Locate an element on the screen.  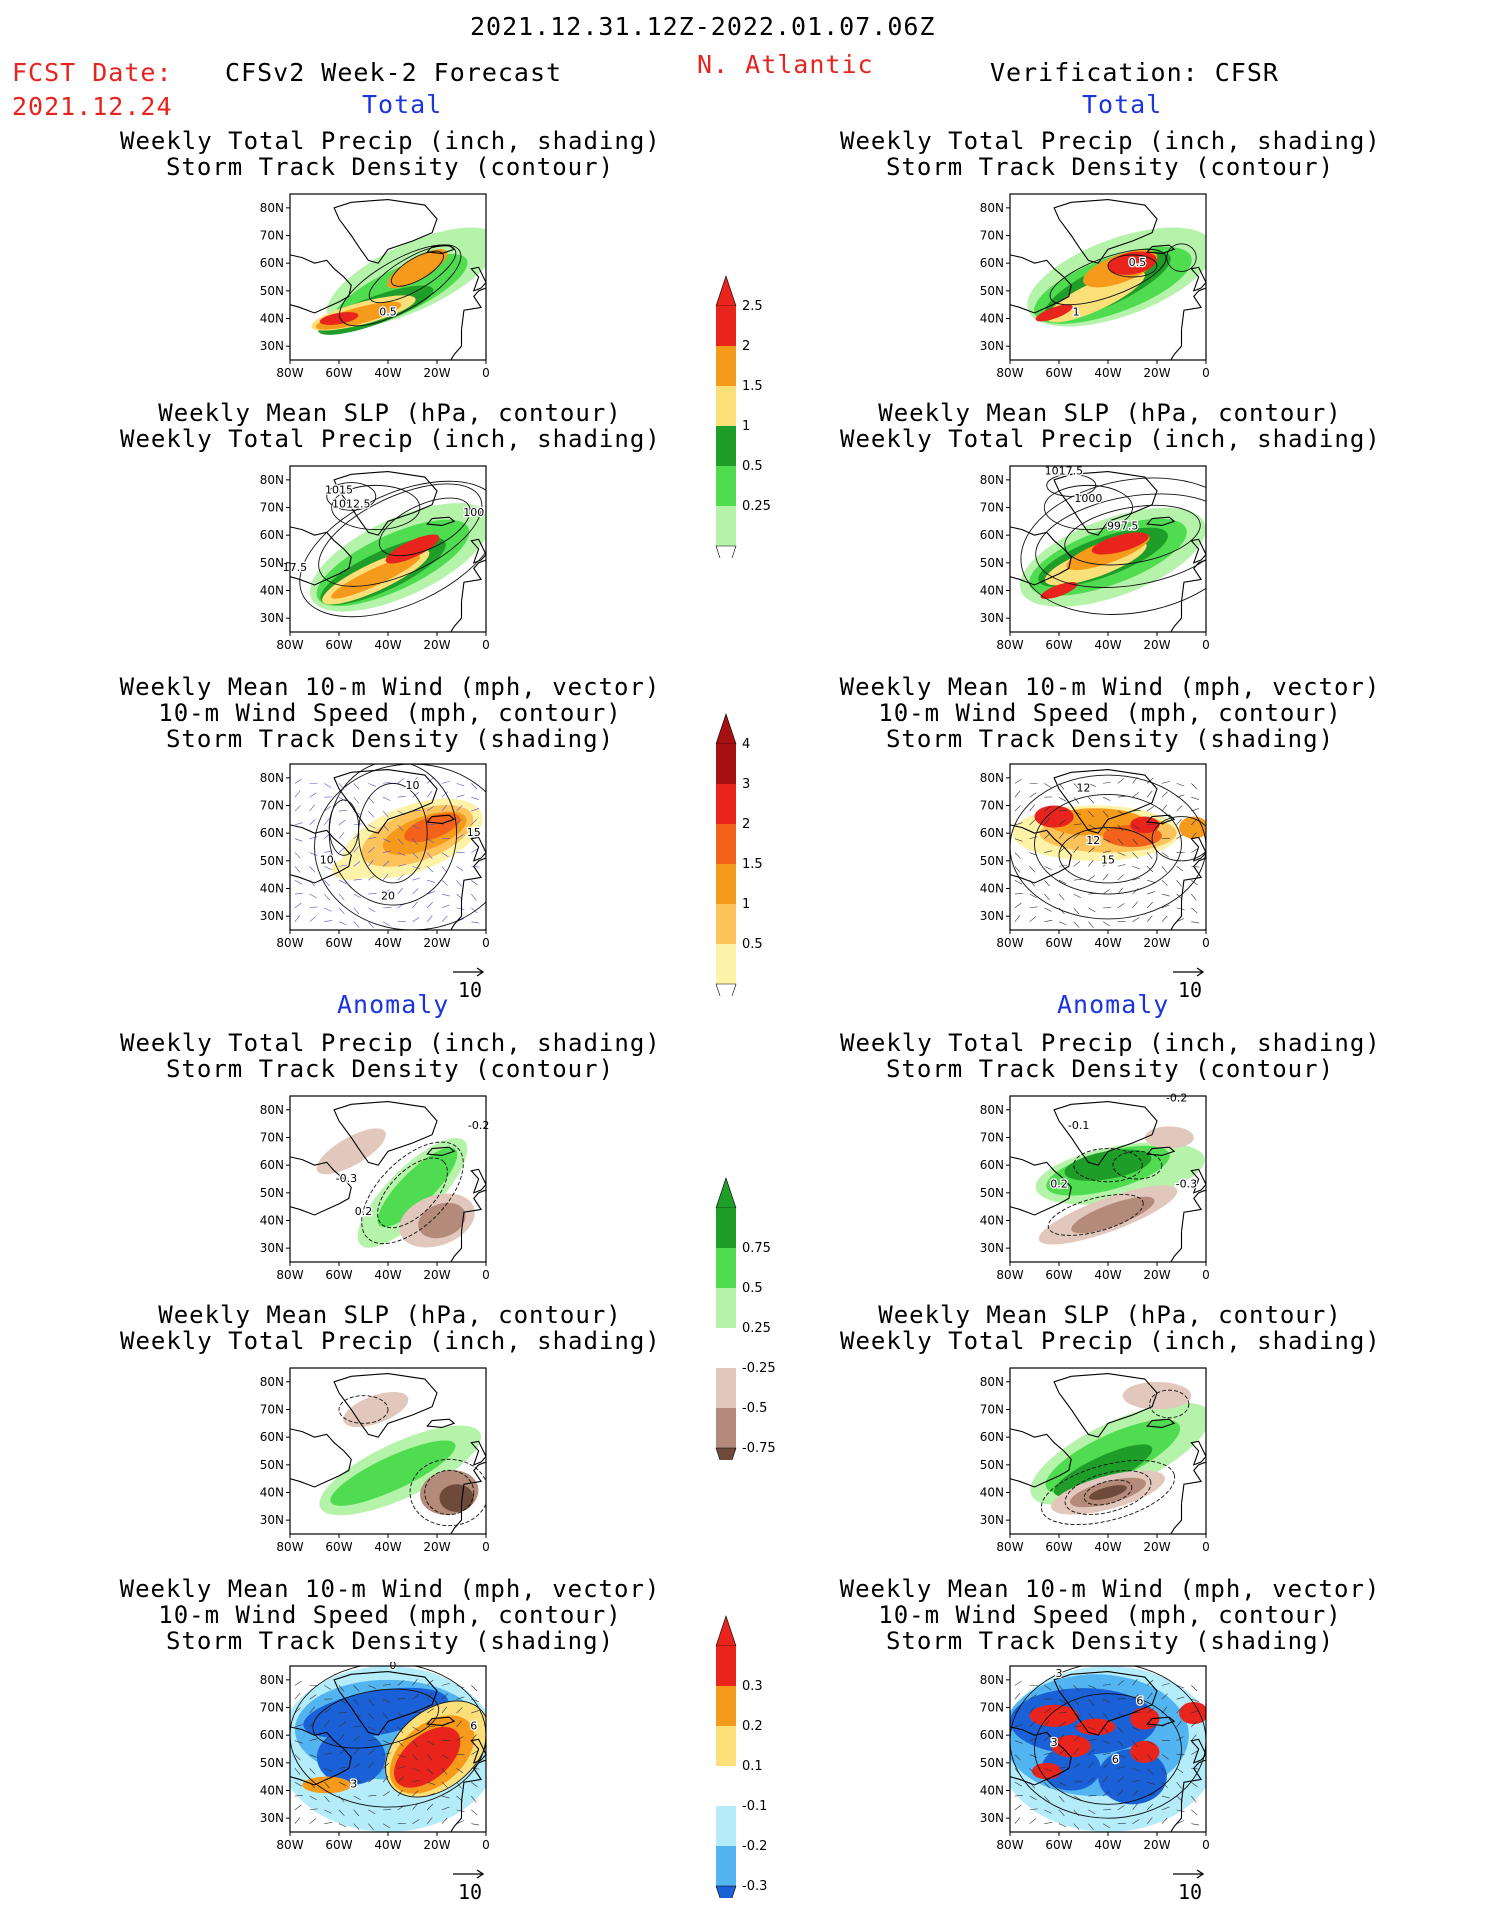
colorbar-label: -0.75 is located at coordinates (759, 1448).